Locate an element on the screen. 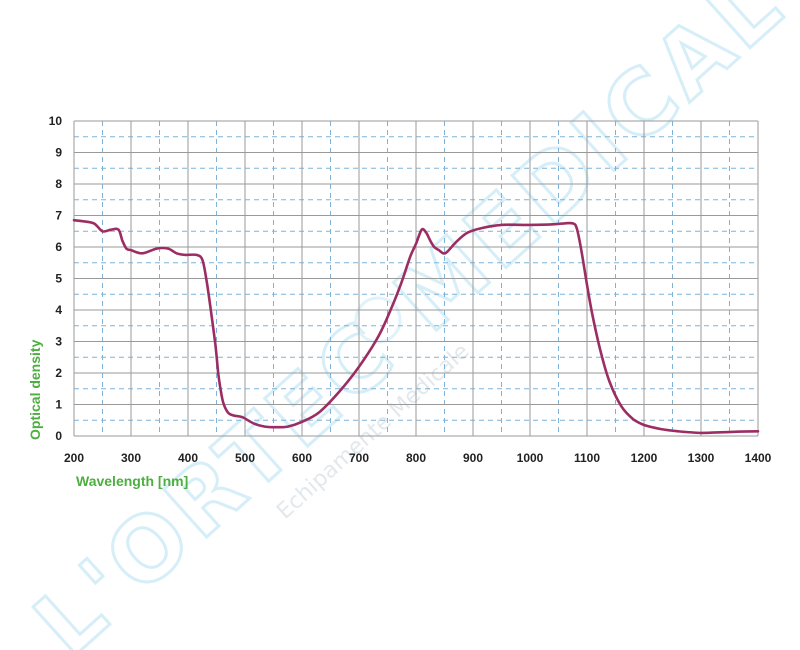 This screenshot has height=650, width=800. y-tick-label: 3 is located at coordinates (58, 342).